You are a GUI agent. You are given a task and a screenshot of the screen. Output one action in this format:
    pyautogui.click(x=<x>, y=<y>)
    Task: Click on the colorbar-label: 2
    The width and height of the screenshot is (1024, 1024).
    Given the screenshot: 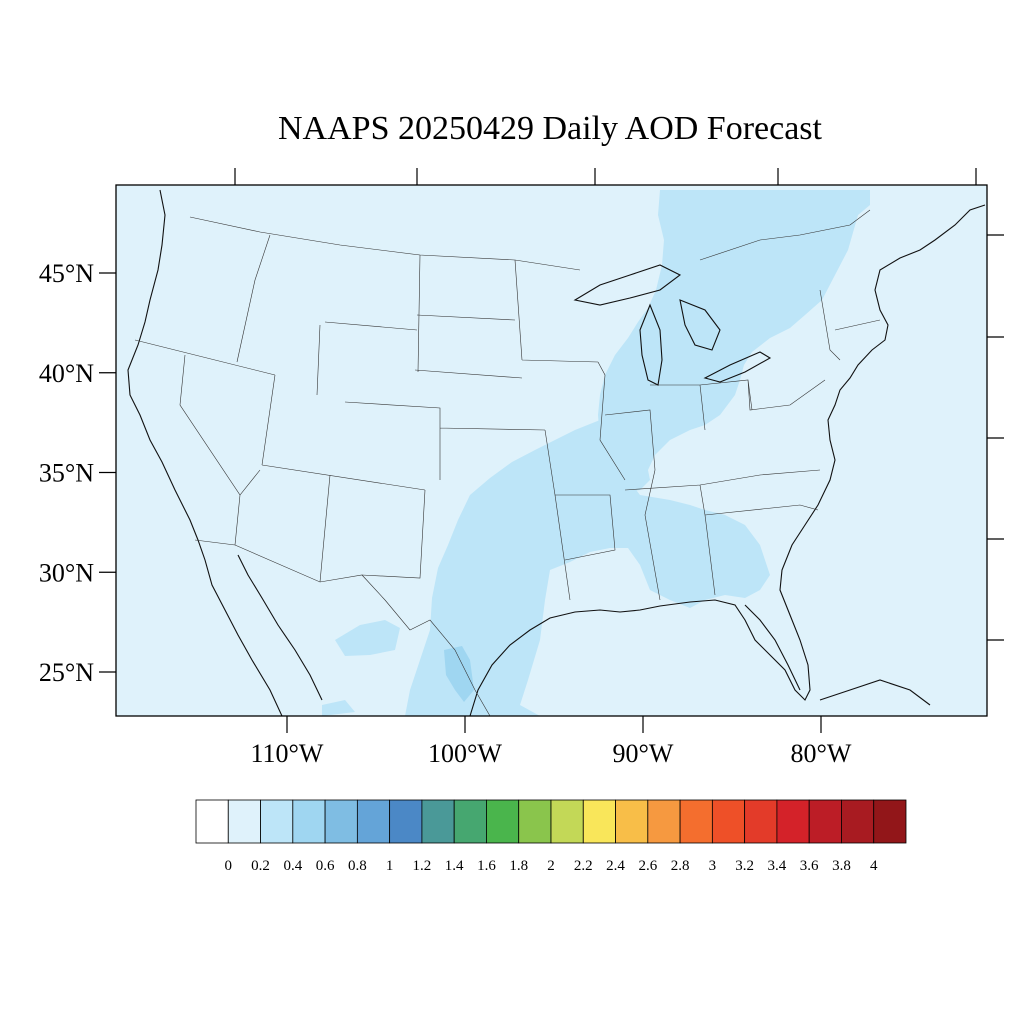 What is the action you would take?
    pyautogui.click(x=551, y=866)
    